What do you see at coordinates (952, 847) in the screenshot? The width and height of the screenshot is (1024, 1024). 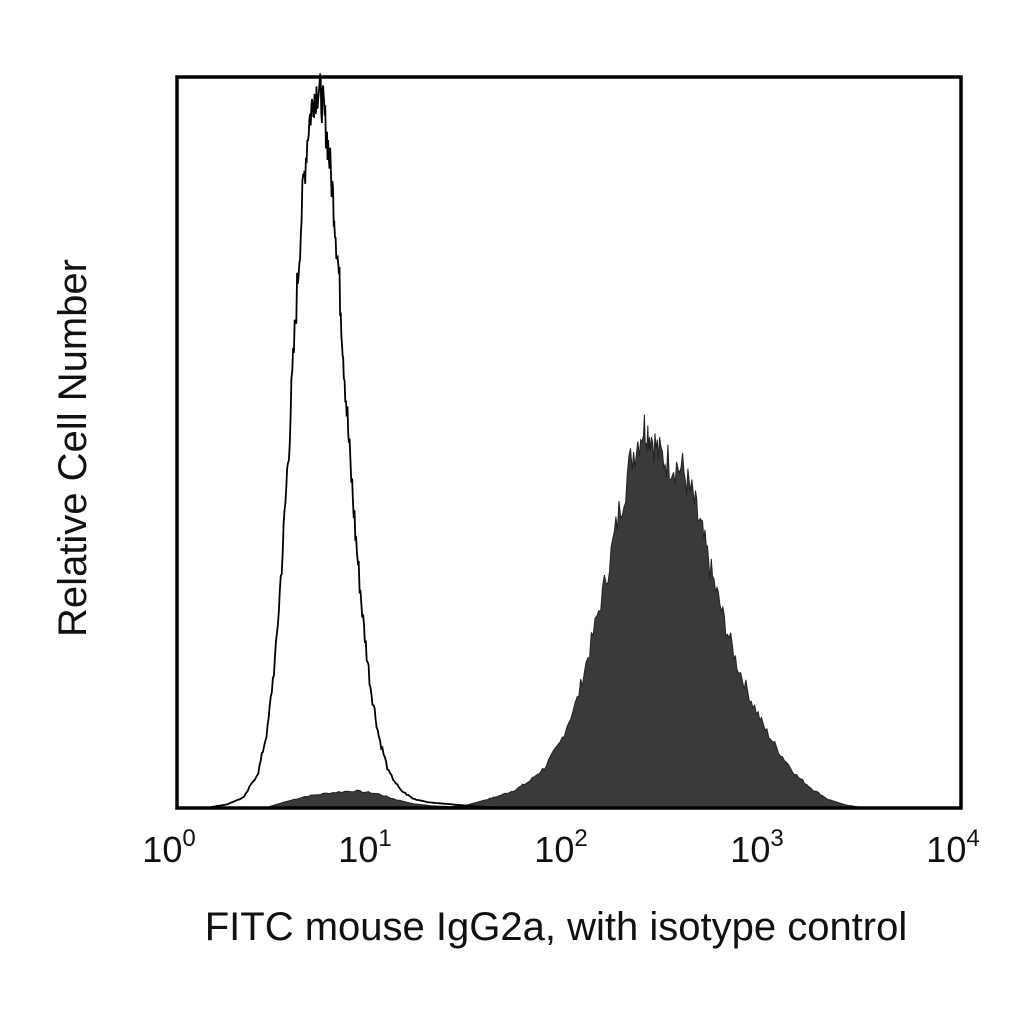 I see `x-tick-label: 10⁴` at bounding box center [952, 847].